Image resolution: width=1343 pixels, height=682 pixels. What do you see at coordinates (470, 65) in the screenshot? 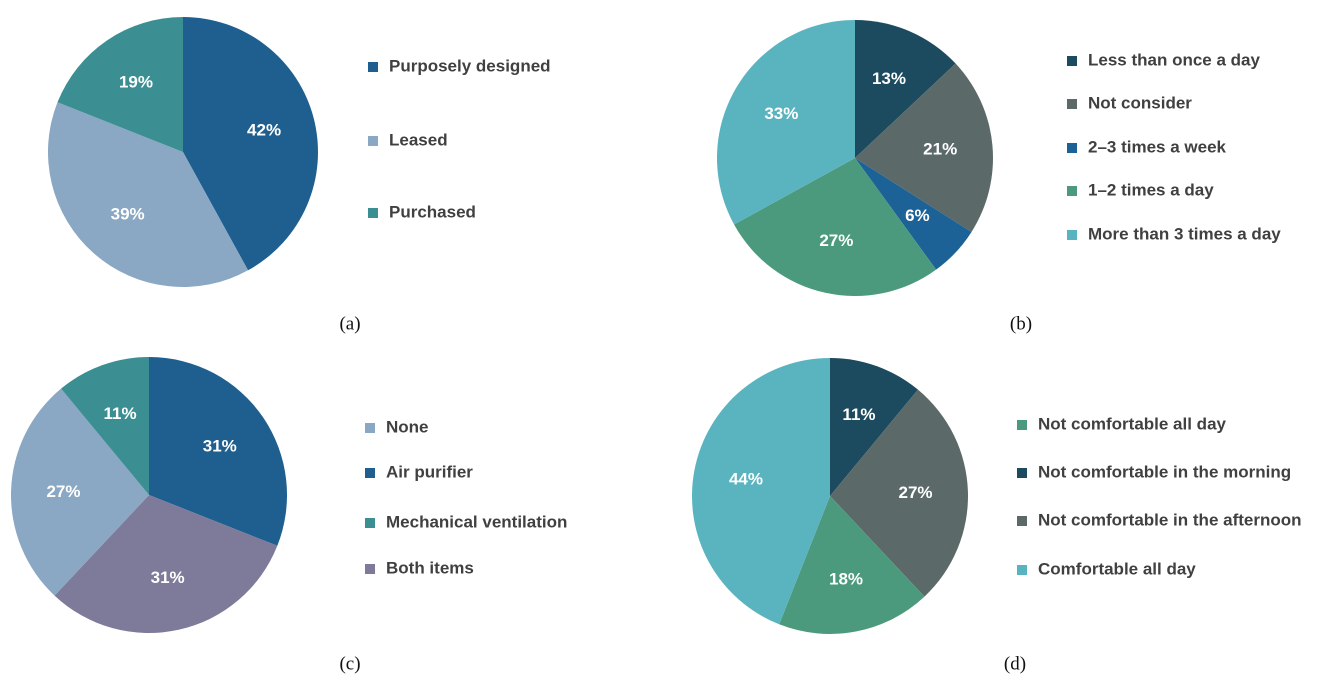
I see `legend-label: Purposely designed` at bounding box center [470, 65].